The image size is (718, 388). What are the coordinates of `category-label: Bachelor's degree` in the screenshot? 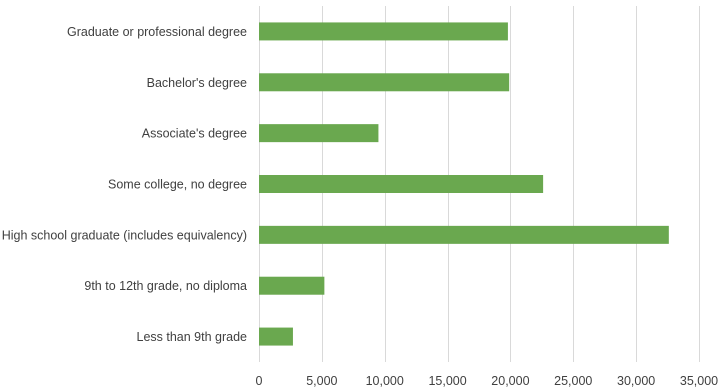 It's located at (197, 83).